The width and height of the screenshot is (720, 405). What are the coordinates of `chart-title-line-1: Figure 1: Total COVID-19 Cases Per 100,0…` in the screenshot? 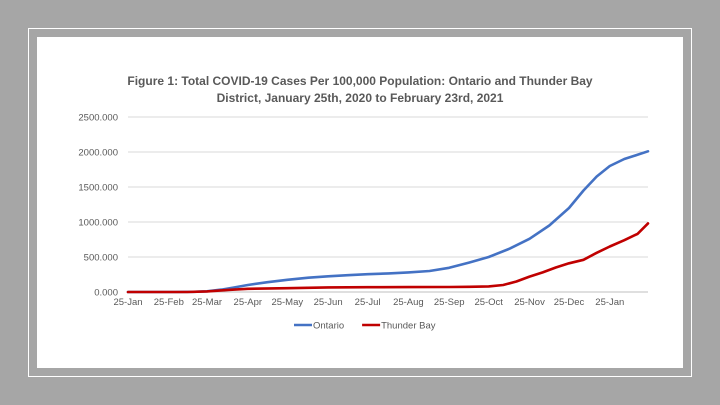 It's located at (360, 81).